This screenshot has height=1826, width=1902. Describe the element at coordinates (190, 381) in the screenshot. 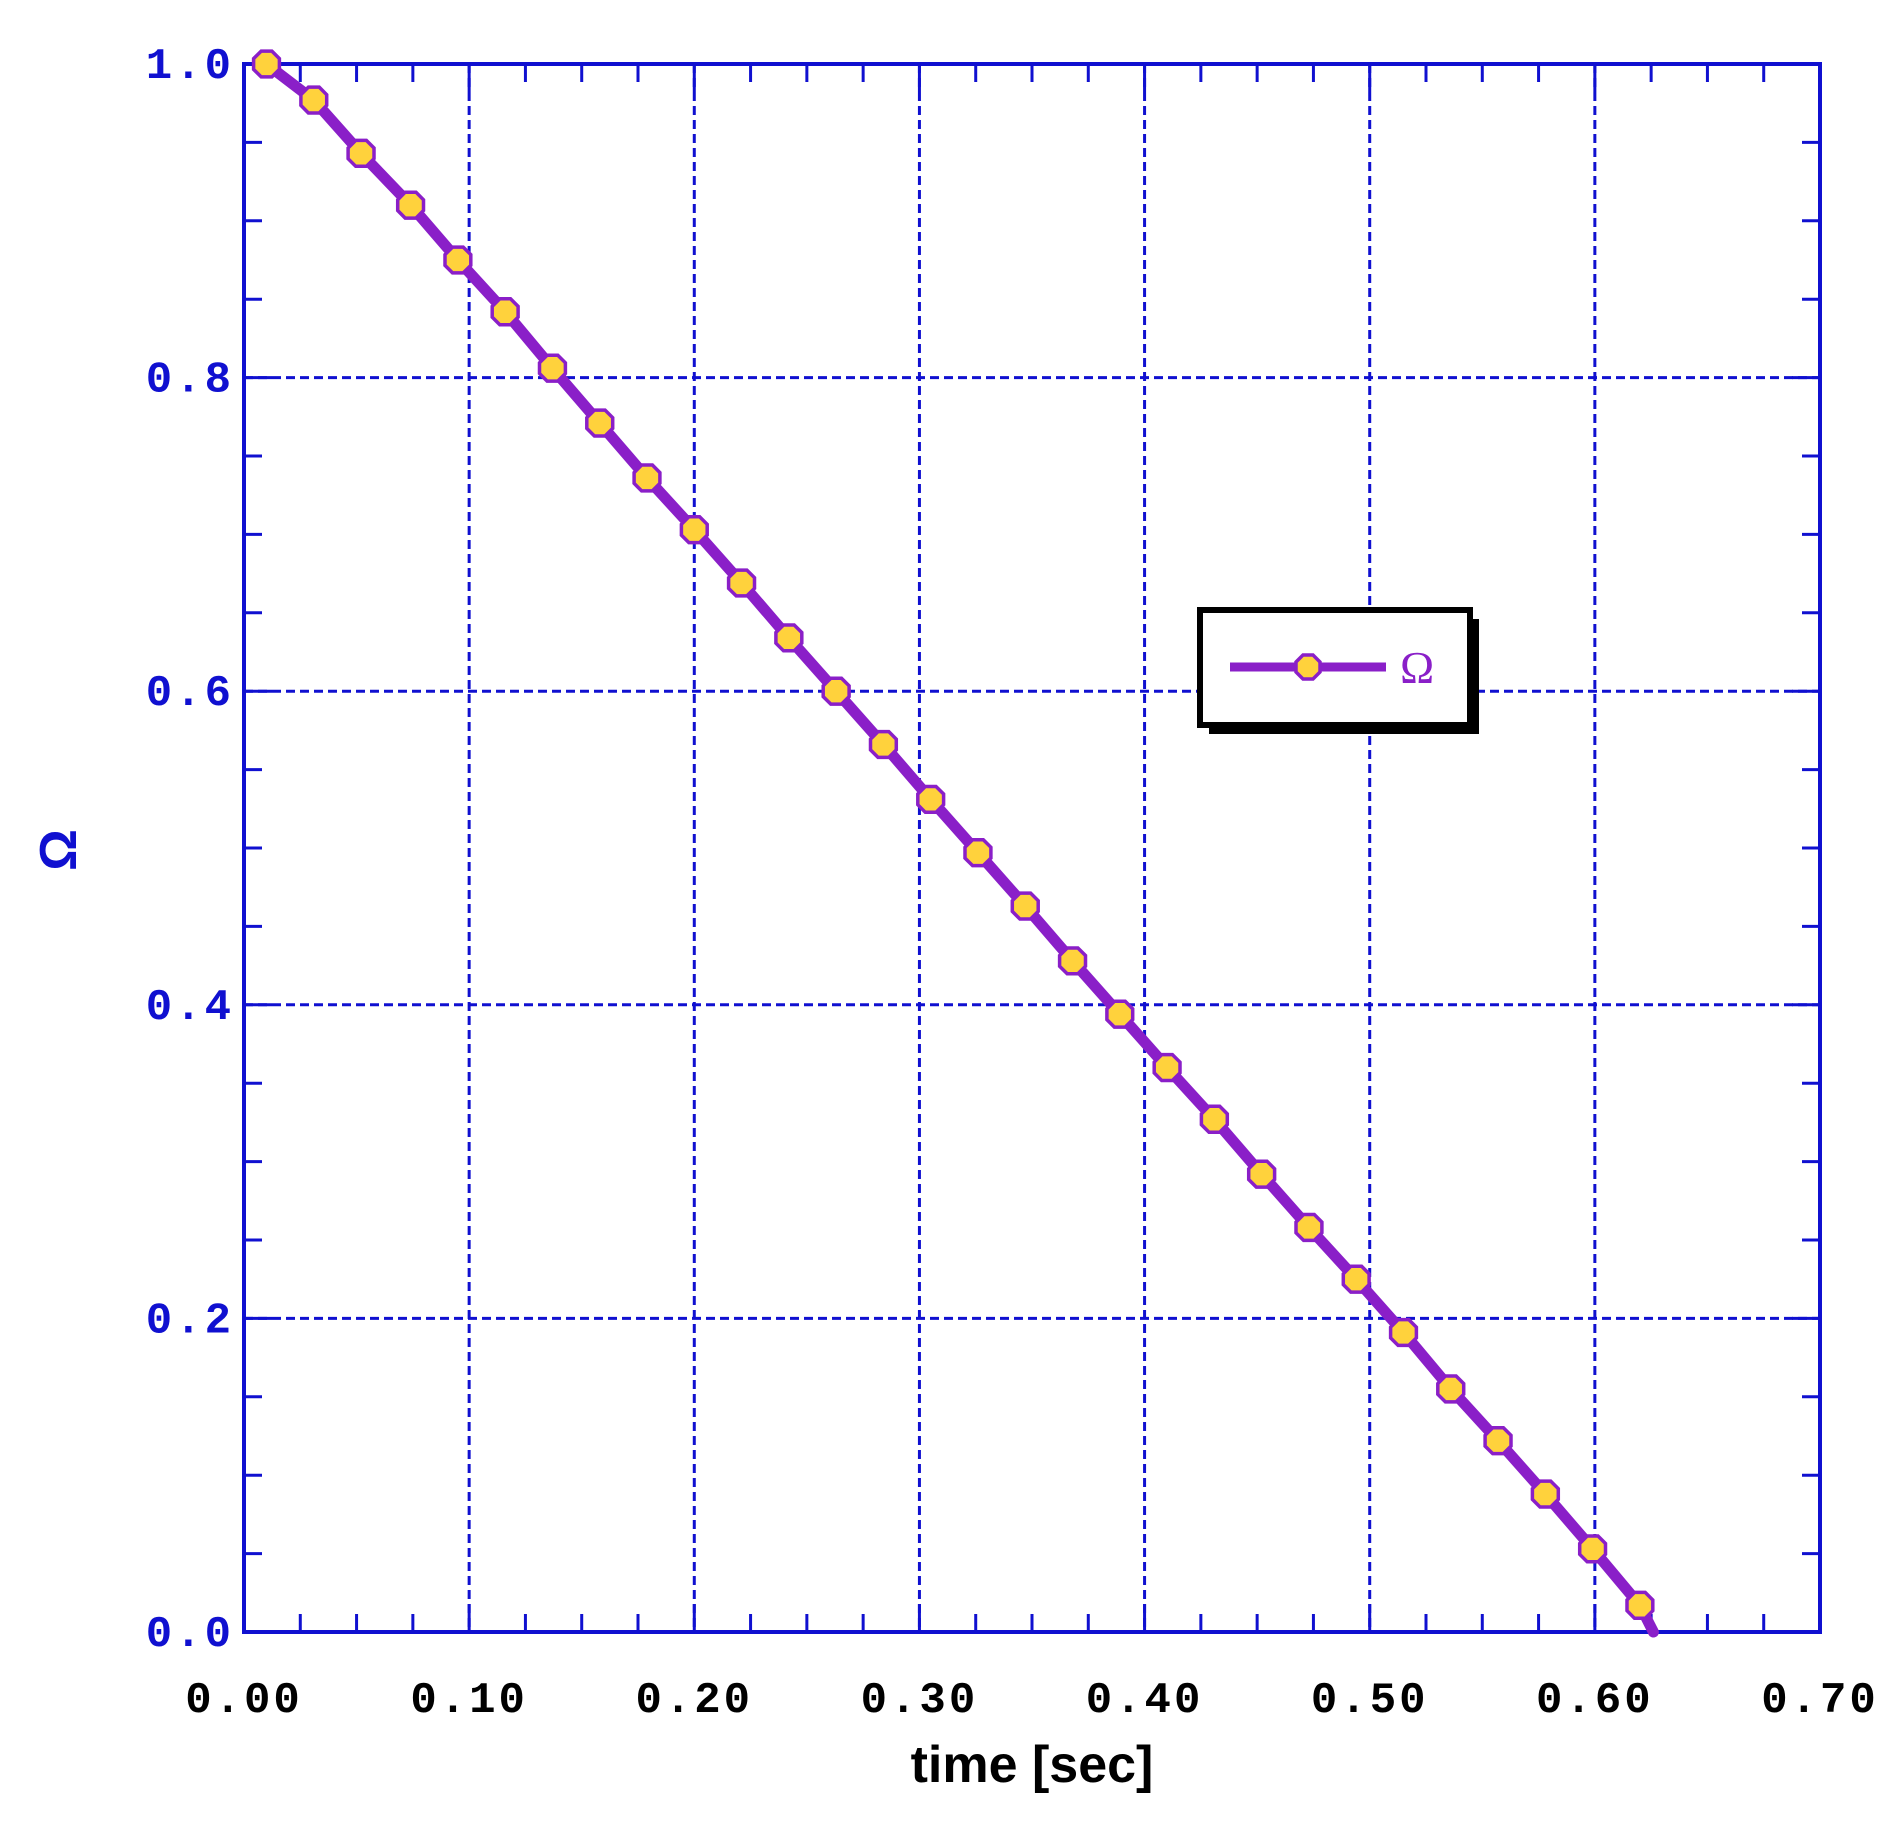

I see `y-tick-label: 0.8` at that location.